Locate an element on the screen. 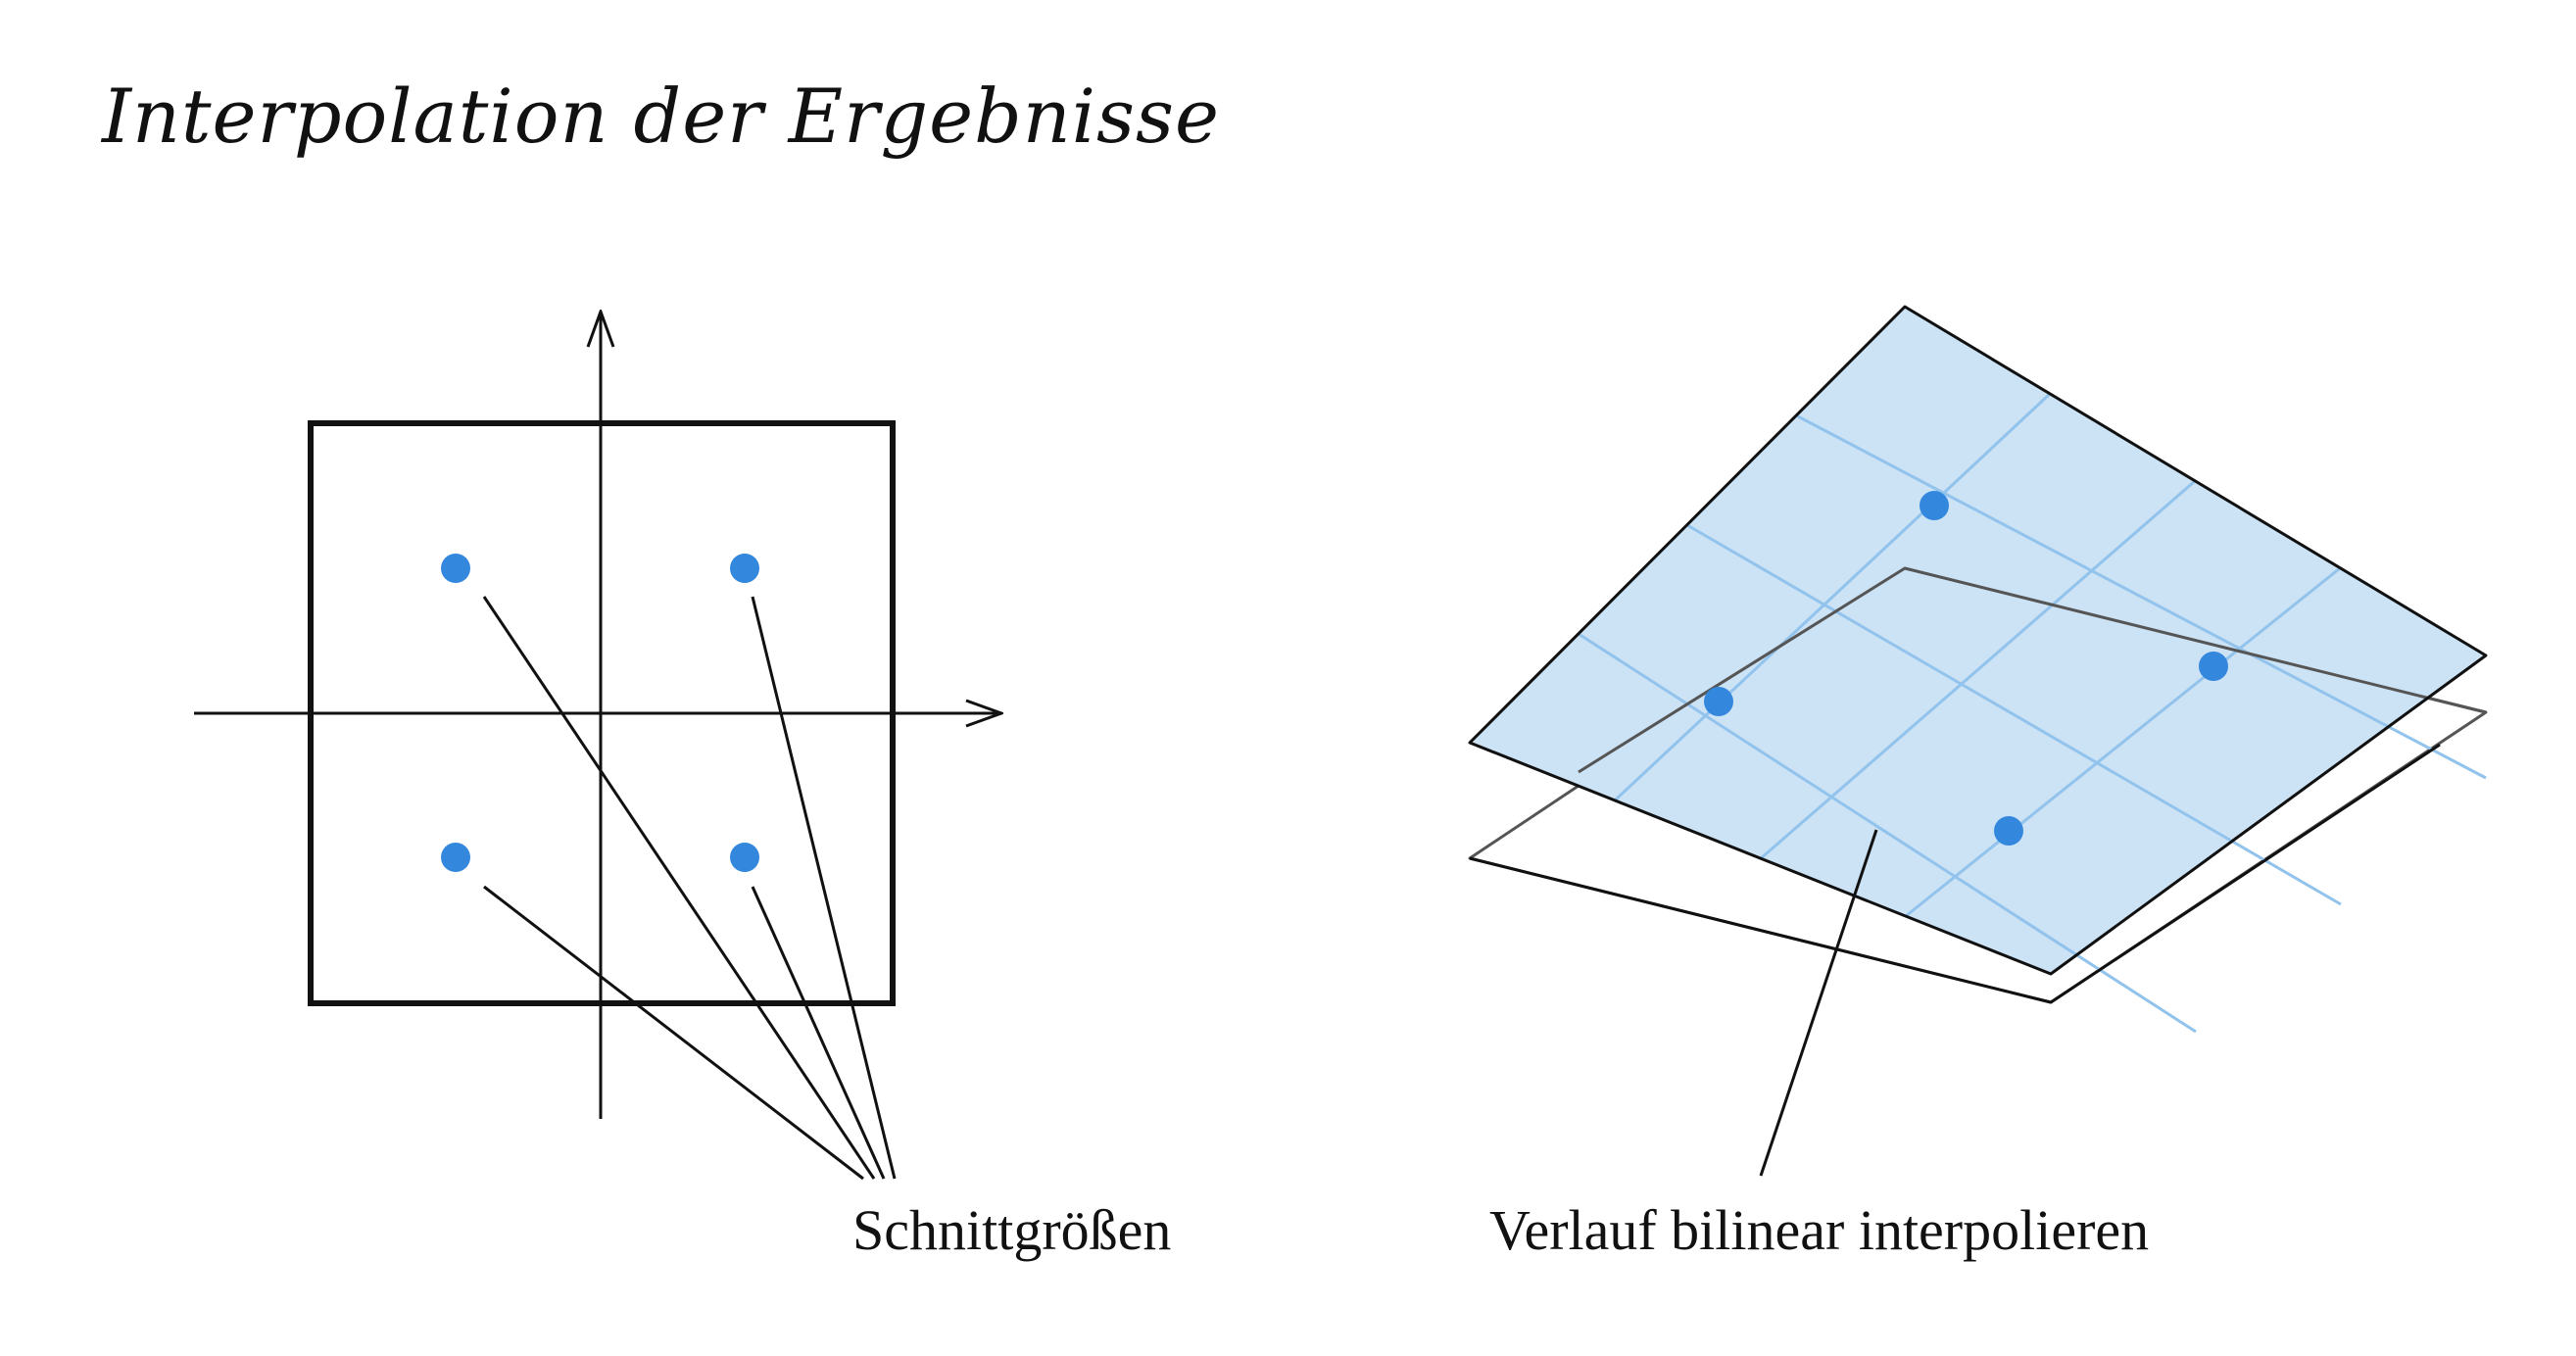 This screenshot has height=1356, width=2576. base-plane-edge is located at coordinates (2032, 670).